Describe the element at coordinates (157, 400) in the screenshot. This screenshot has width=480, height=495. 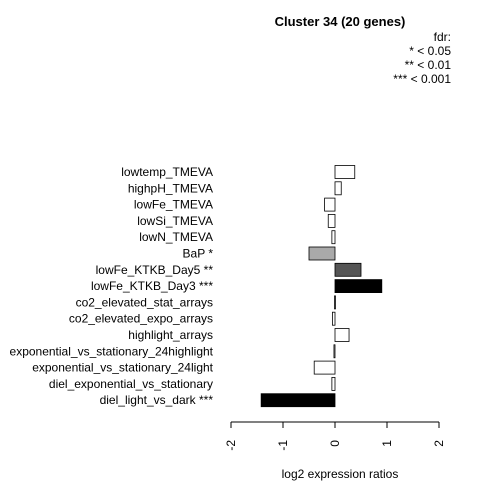
I see `category-label: diel_light_vs_dark ***` at that location.